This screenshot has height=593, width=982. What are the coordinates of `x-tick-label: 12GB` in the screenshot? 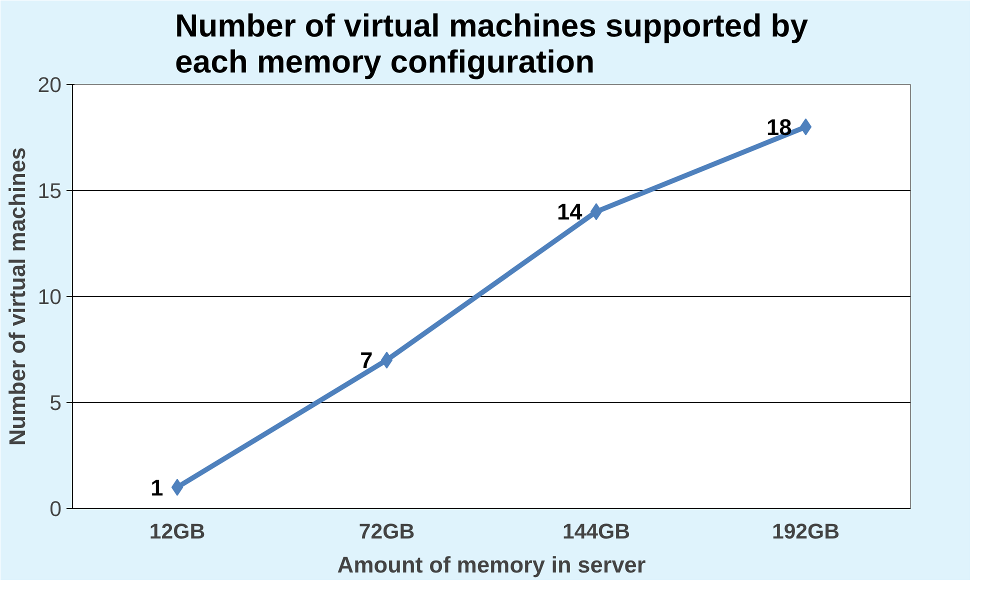 It's located at (177, 532).